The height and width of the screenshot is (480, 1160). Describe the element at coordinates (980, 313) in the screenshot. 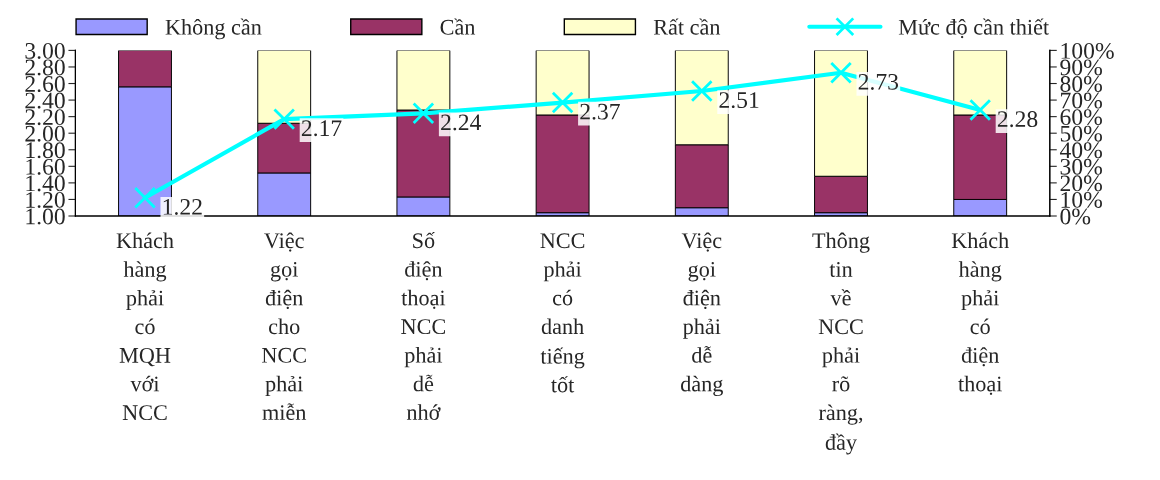

I see `x-tick-label: Khách hàng phải có điện thoại` at that location.